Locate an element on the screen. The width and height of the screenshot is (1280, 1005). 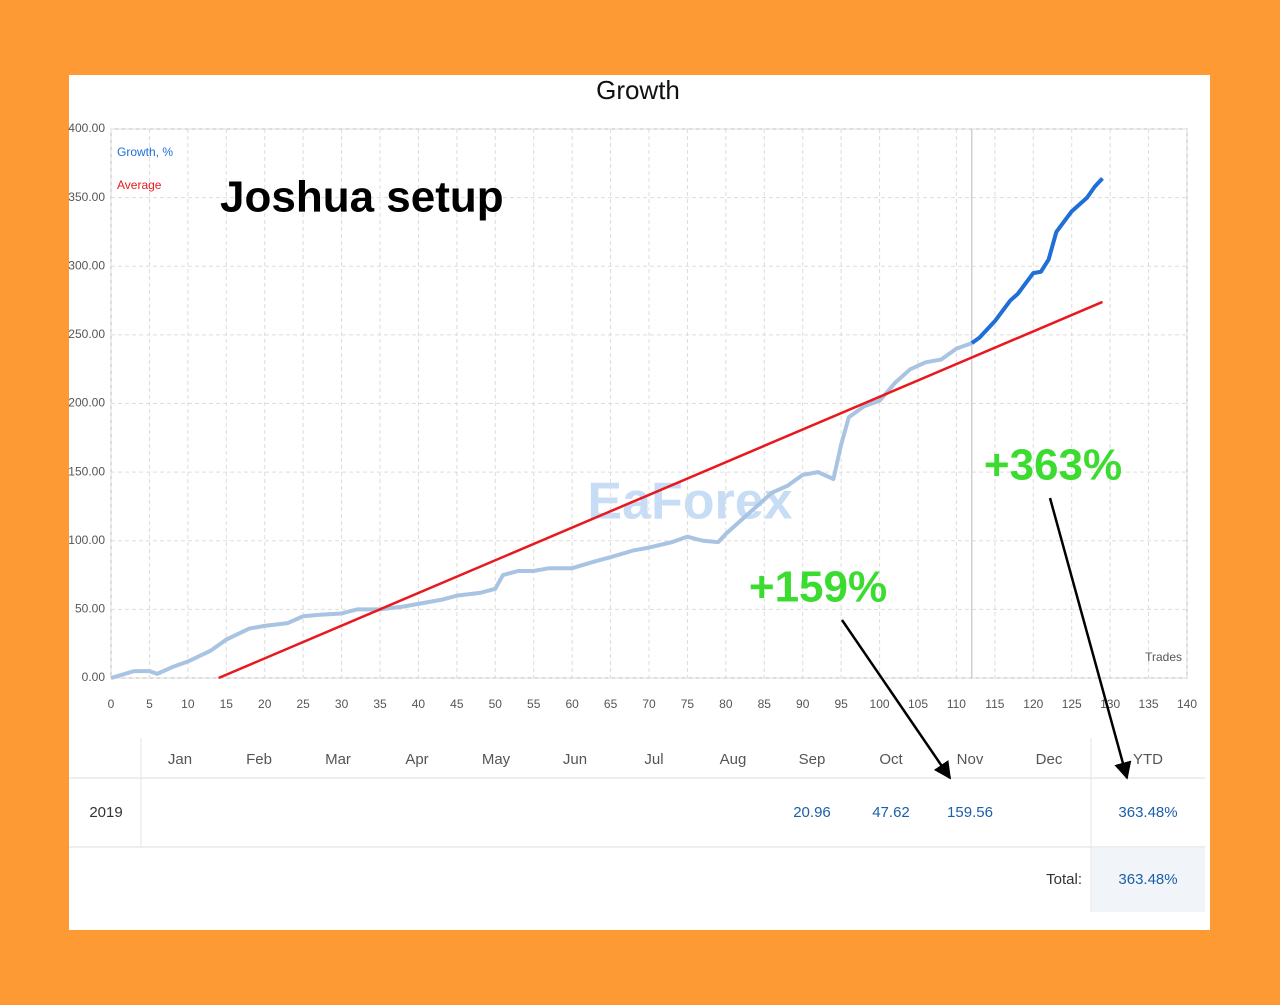
y-tick-label: 0.00 is located at coordinates (94, 677).